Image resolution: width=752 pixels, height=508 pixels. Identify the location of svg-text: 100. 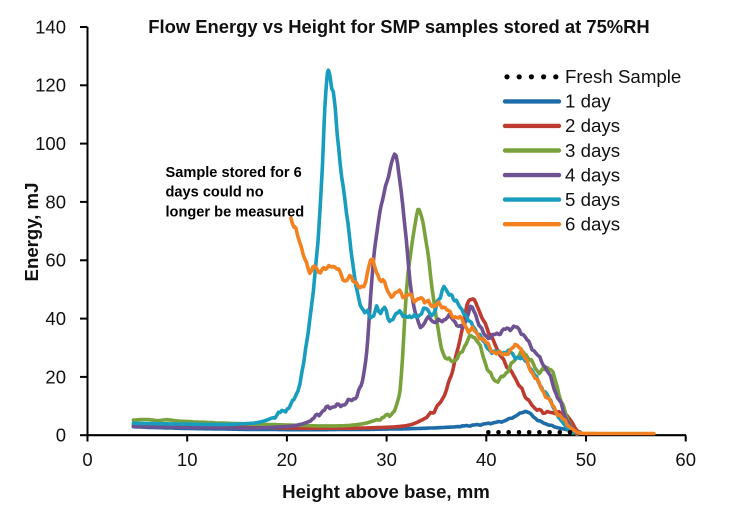
(50, 143).